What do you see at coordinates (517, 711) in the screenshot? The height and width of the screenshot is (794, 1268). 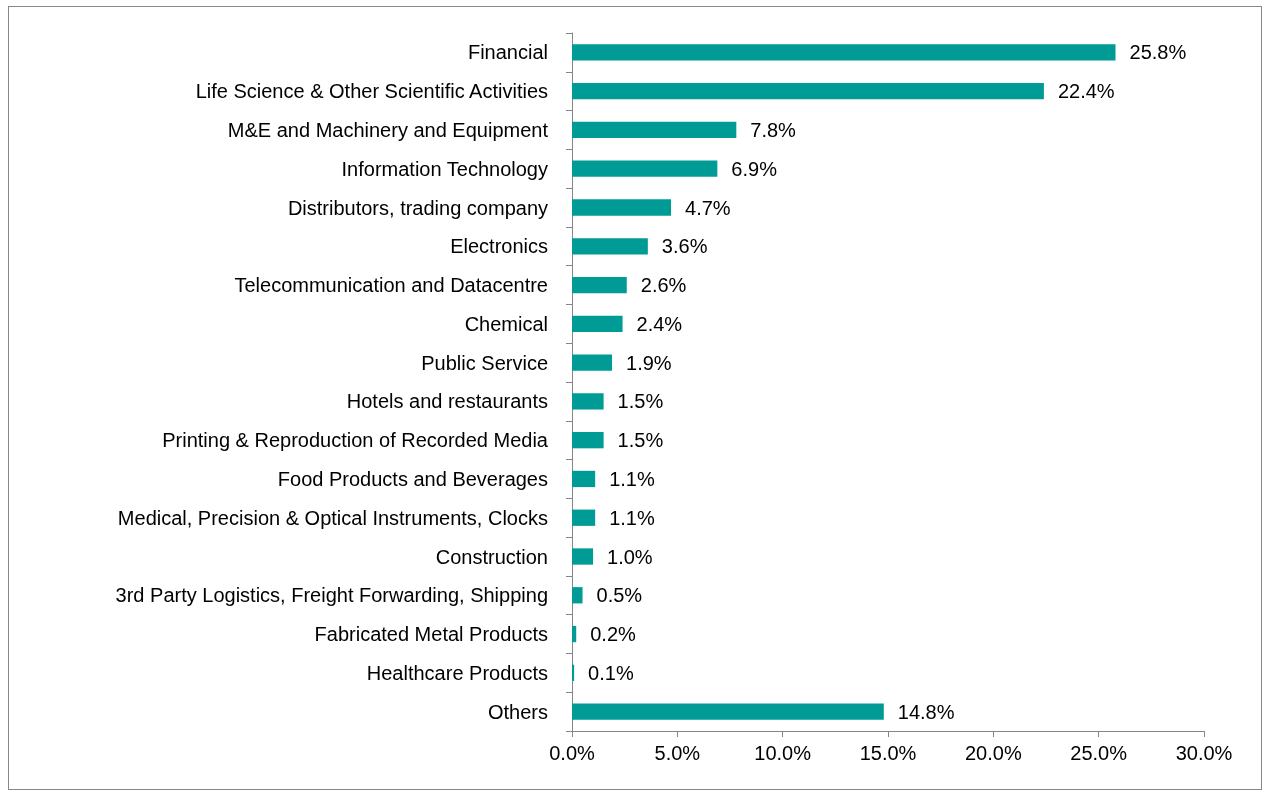 I see `y-tick-label: Others` at bounding box center [517, 711].